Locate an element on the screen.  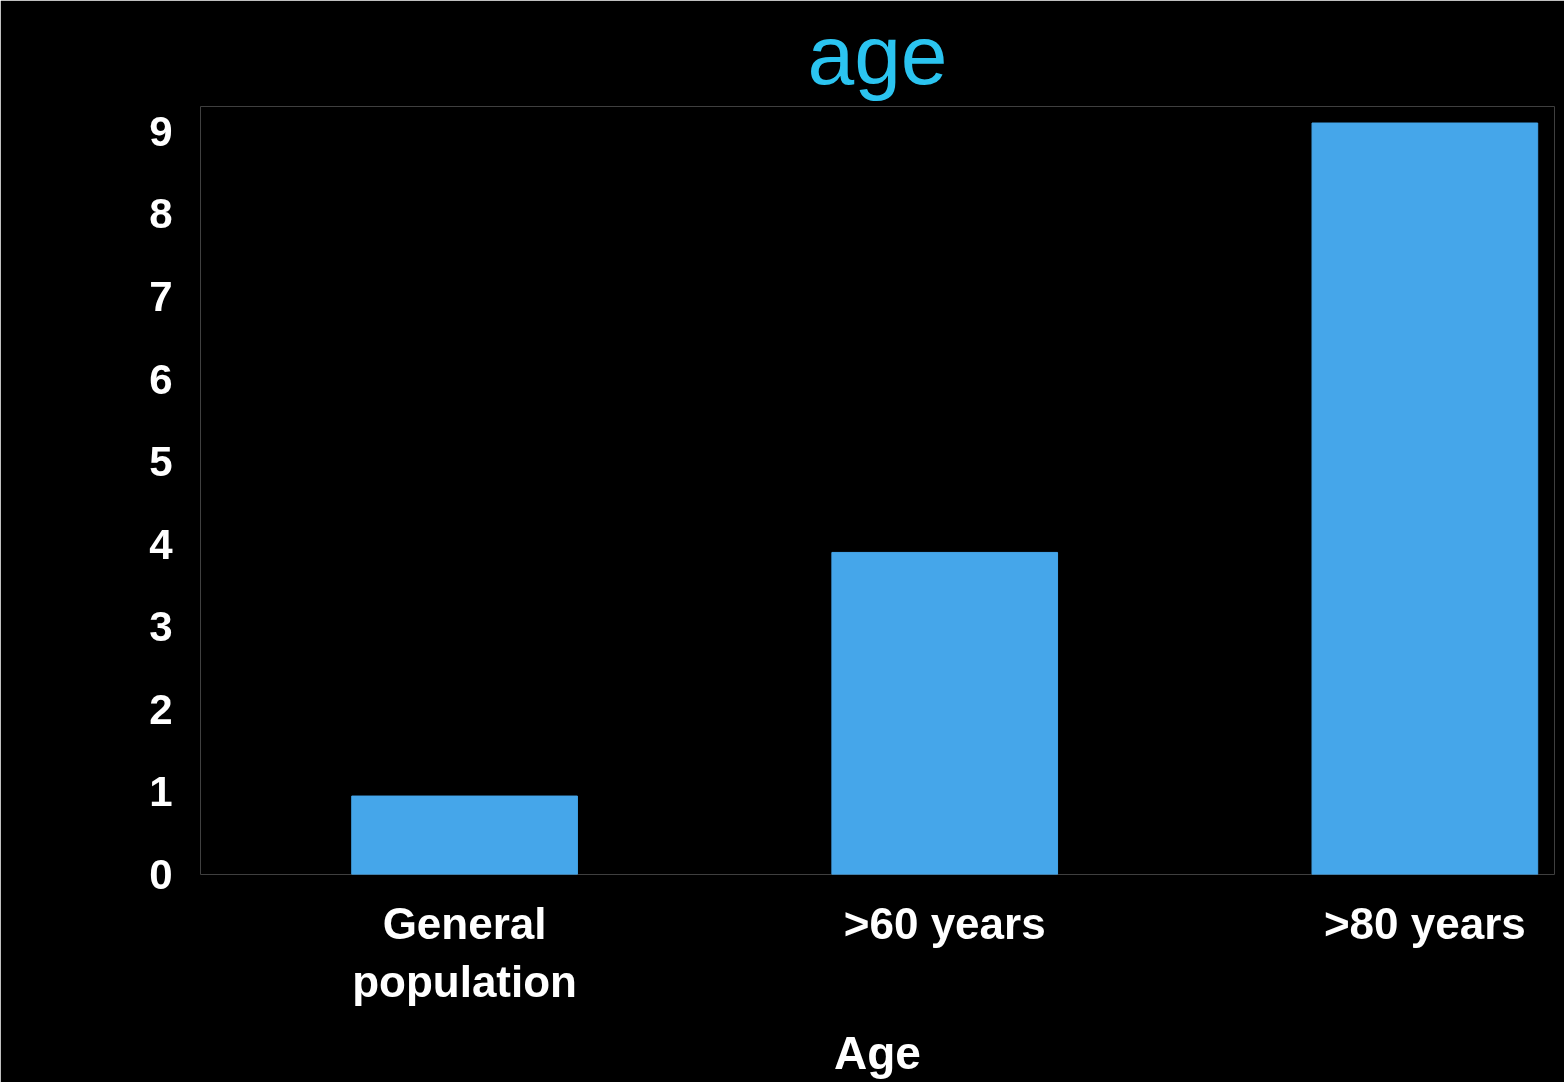
x-tick-label: >80 years is located at coordinates (1424, 923).